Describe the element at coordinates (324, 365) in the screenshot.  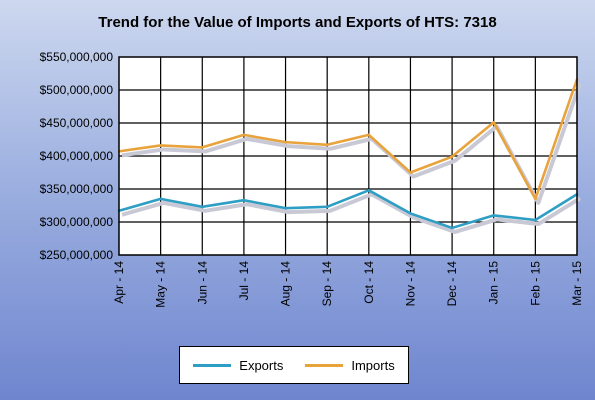
I see `legend-swatch-imports` at that location.